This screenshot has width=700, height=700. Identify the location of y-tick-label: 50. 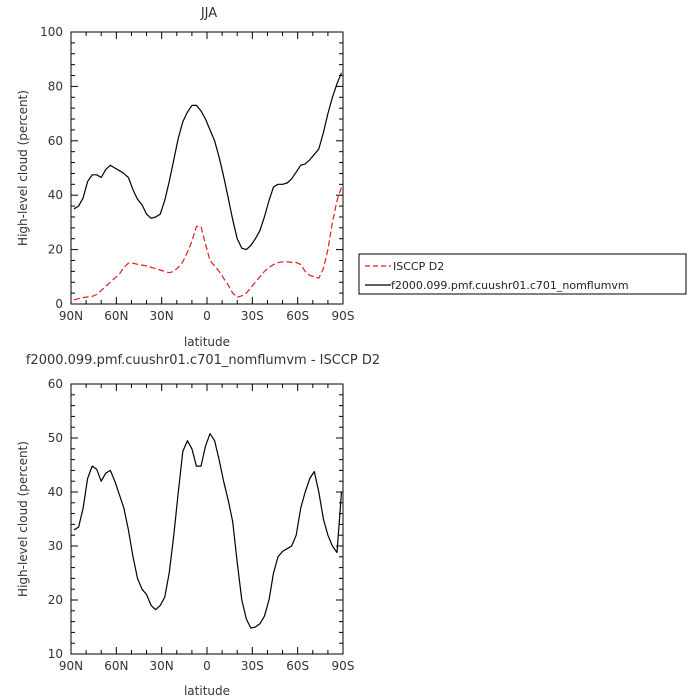
(55, 438).